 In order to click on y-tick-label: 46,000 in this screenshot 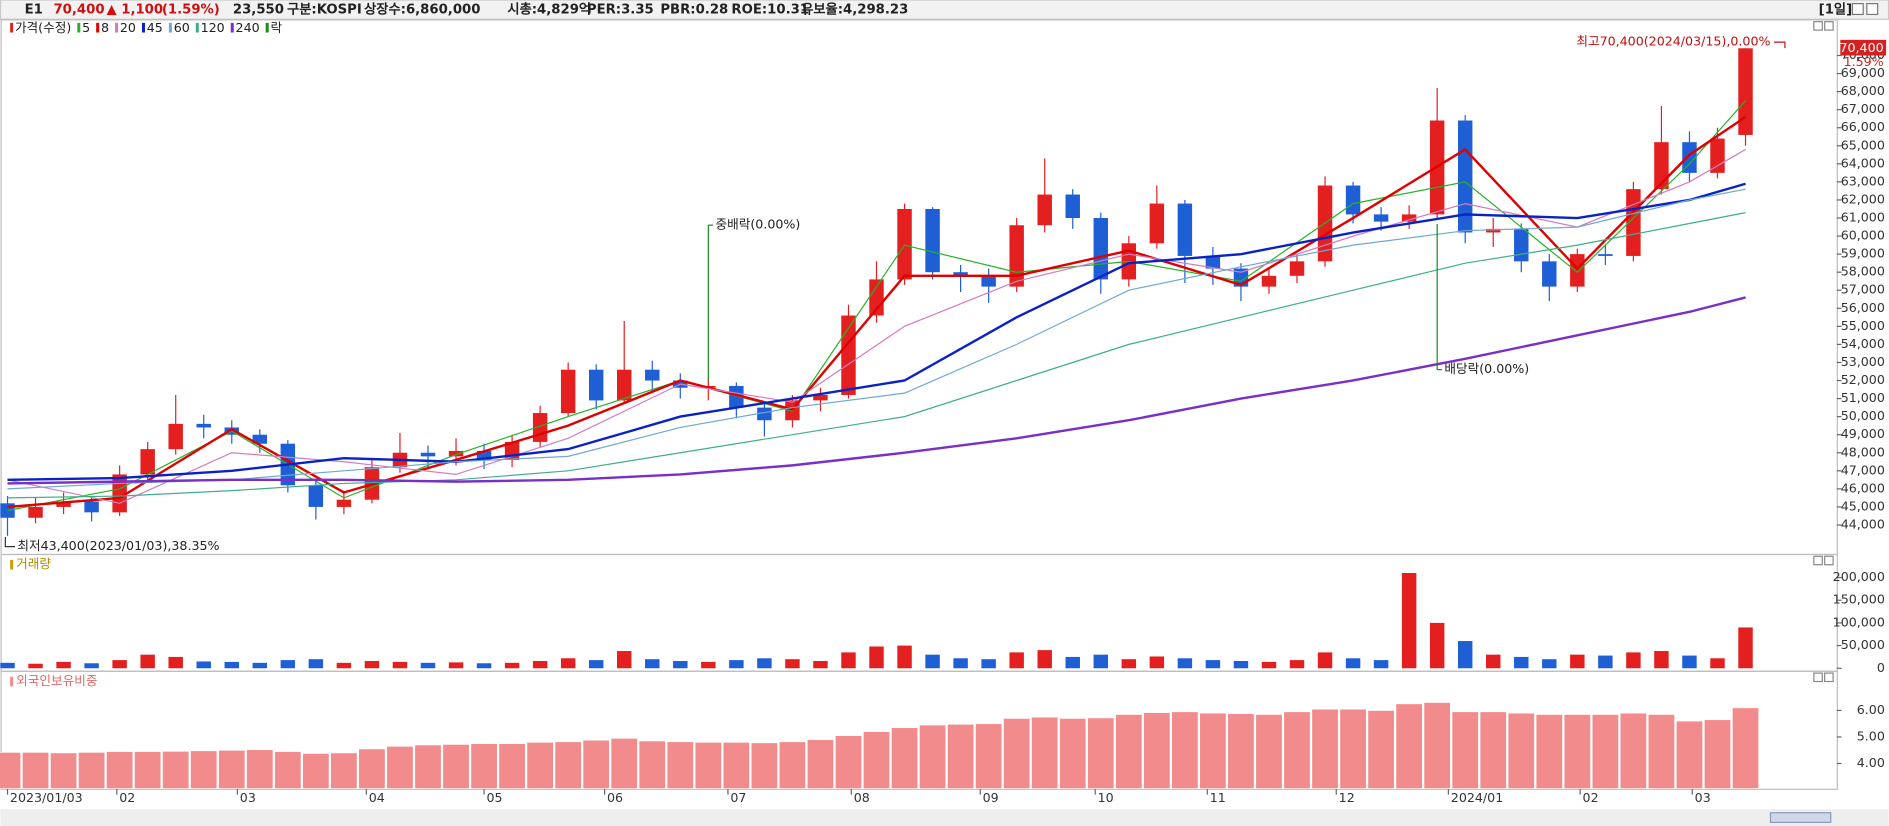, I will do `click(1863, 487)`.